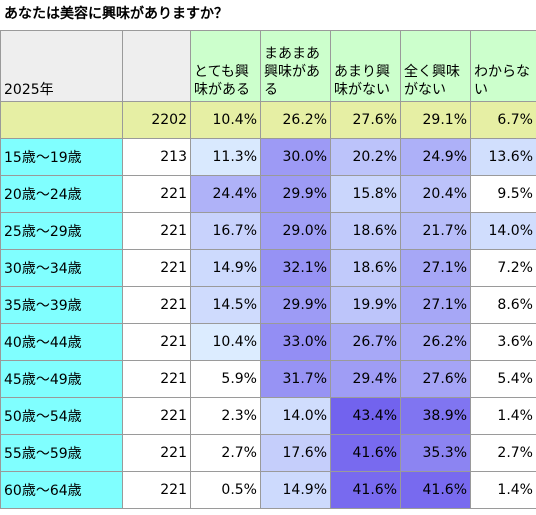 The width and height of the screenshot is (536, 515). I want to click on value-cell: 20.2%, so click(365, 157).